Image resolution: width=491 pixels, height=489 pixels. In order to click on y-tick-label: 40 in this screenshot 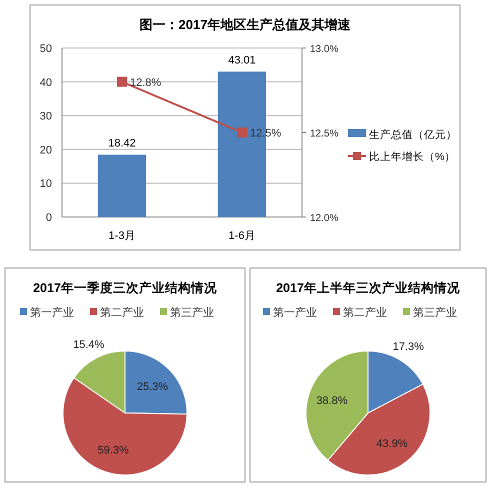, I will do `click(46, 82)`.